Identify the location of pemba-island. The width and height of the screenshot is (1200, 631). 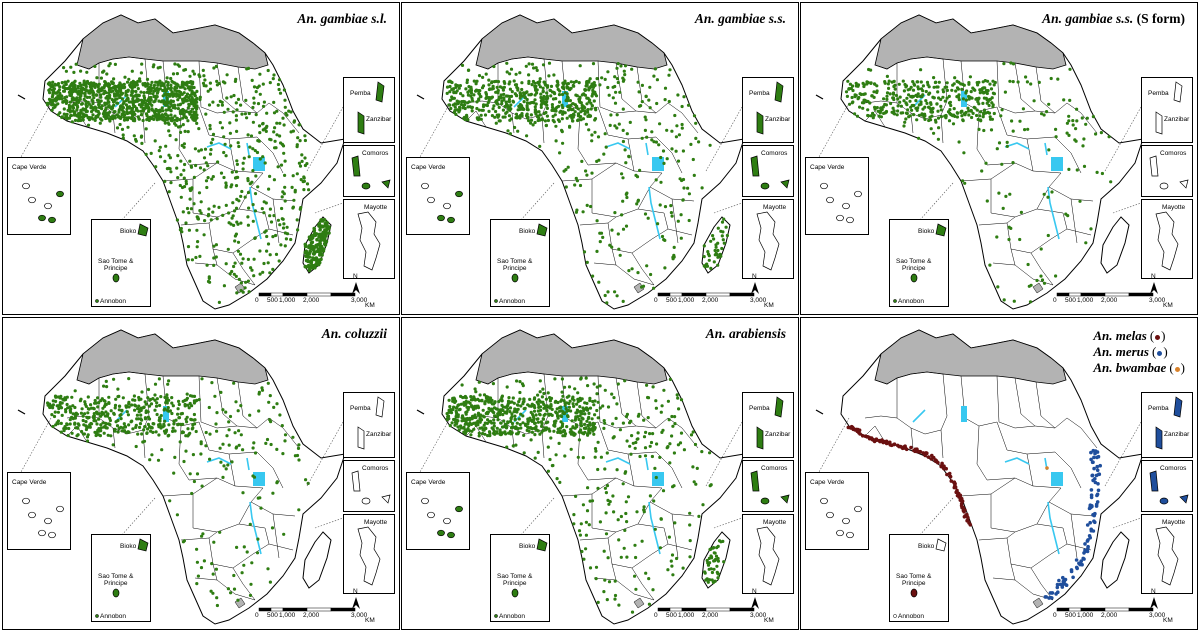
(380, 407).